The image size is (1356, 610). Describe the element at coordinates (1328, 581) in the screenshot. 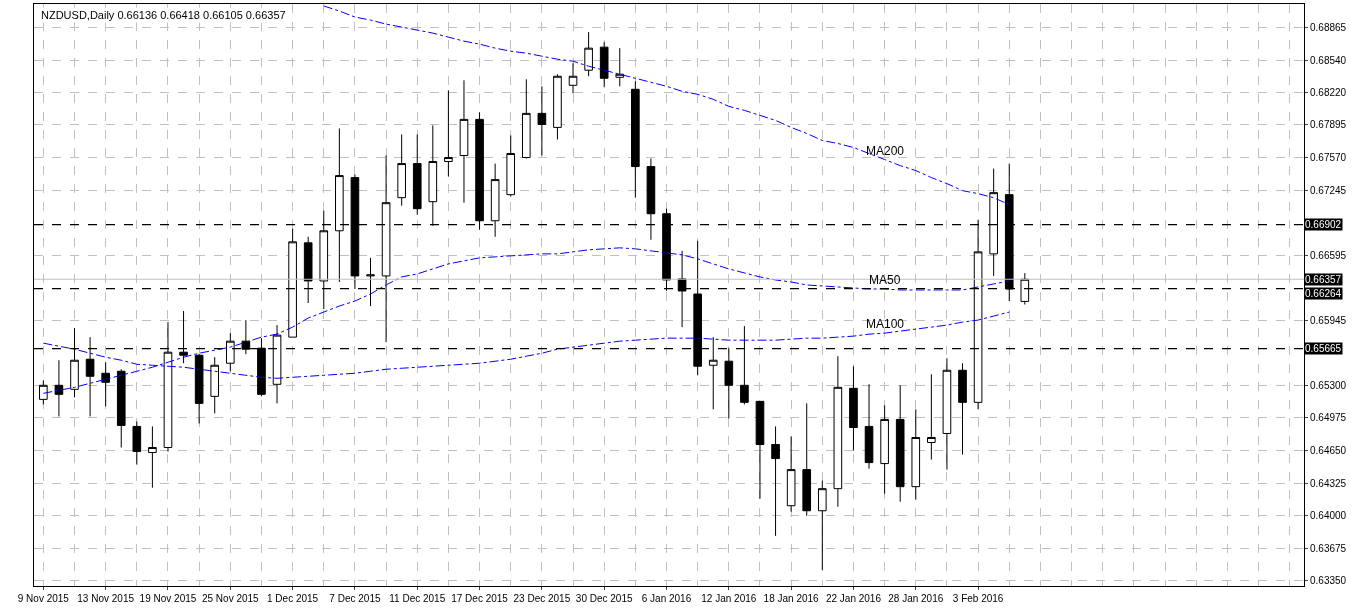

I see `y-tick-label: 0.63350` at that location.